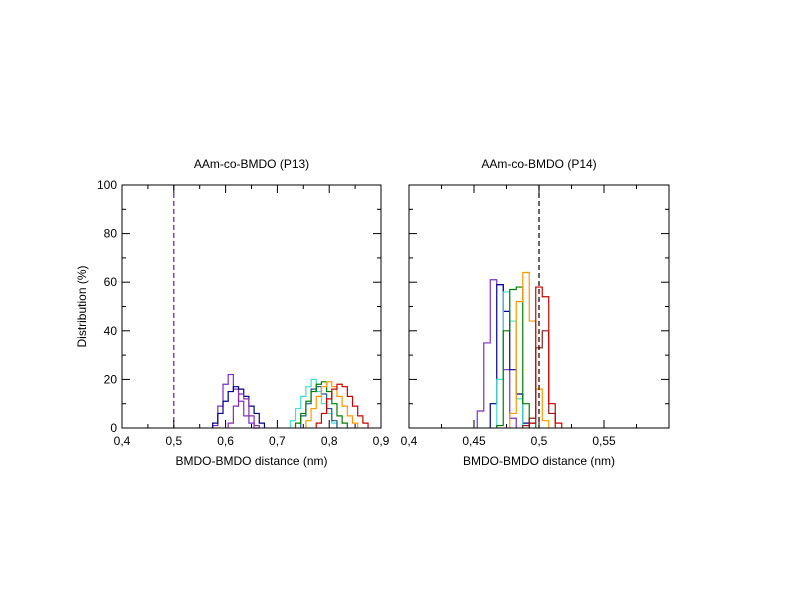 The image size is (792, 612). I want to click on y-tick-label: 60, so click(111, 282).